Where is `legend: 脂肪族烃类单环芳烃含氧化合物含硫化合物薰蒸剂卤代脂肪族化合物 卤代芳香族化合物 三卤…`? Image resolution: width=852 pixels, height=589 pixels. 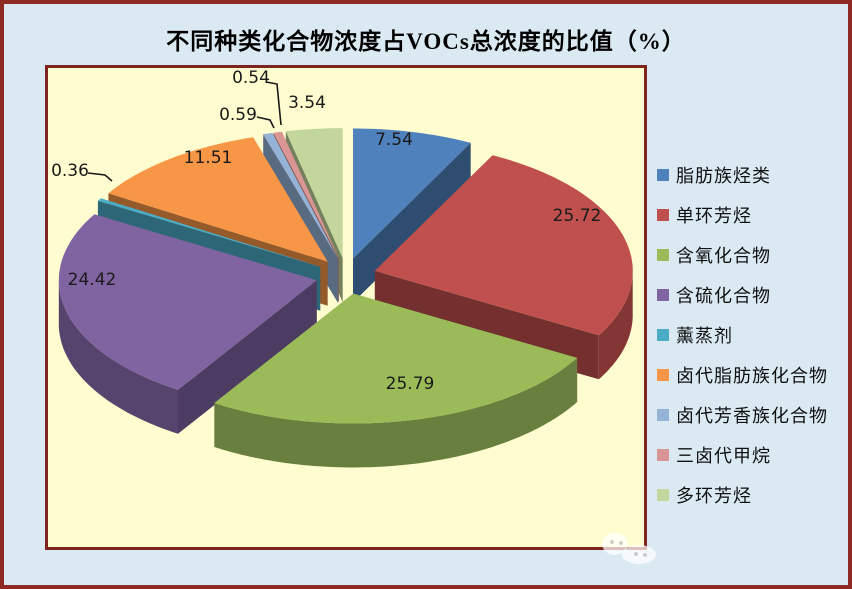
legend: 脂肪族烃类单环芳烃含氧化合物含硫化合物薰蒸剂卤代脂肪族化合物 卤代芳香族化合物 三卤… is located at coordinates (742, 335).